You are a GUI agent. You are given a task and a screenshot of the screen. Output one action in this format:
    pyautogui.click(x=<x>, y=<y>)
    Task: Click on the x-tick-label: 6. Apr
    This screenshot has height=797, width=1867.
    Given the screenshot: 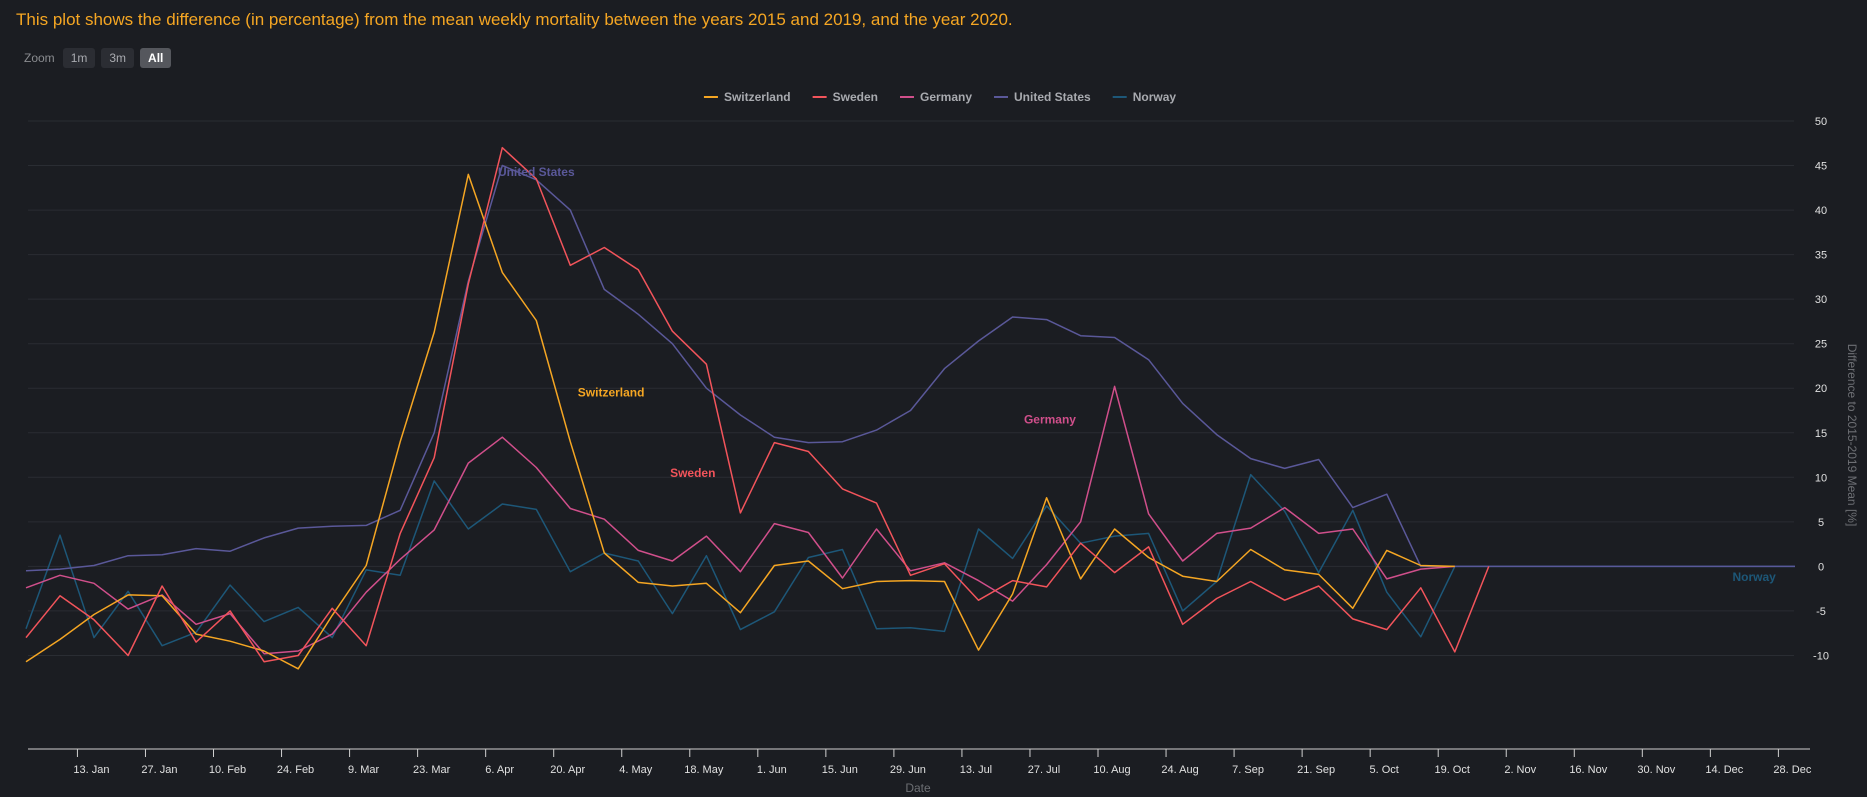 What is the action you would take?
    pyautogui.click(x=499, y=770)
    